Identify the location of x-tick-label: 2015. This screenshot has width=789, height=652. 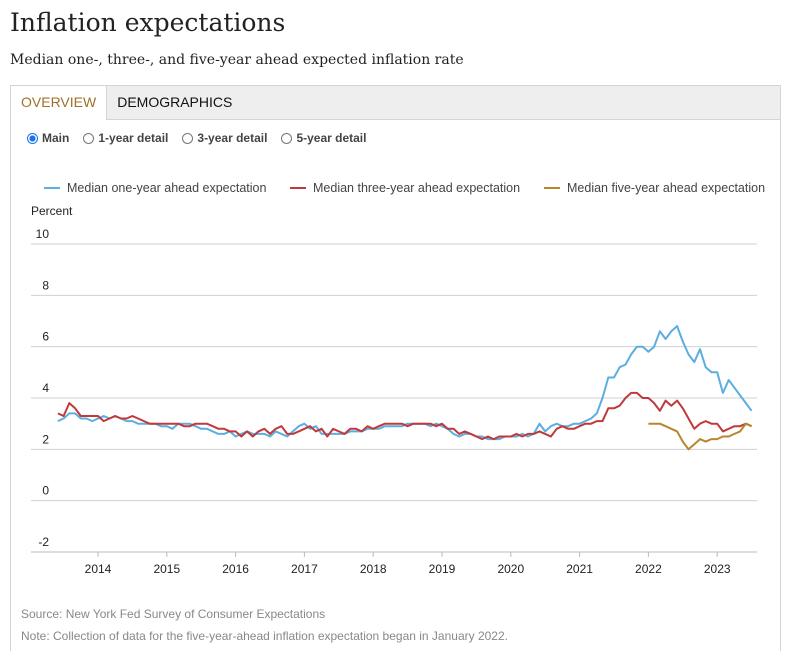
(166, 569).